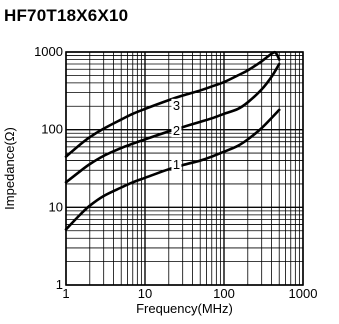  I want to click on x-tick-label: 100, so click(224, 293).